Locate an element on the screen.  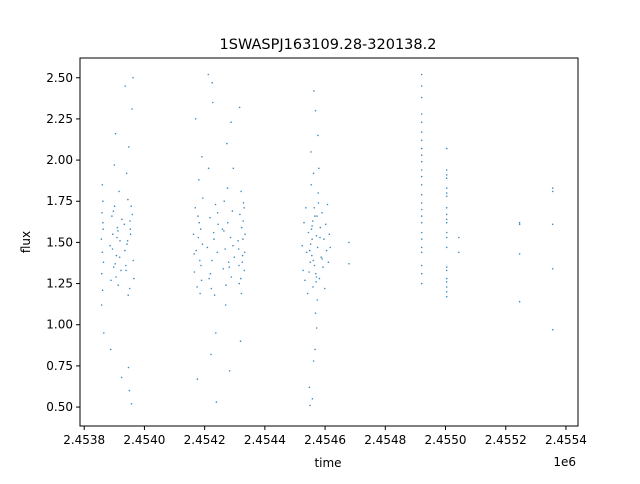
y-tick-label: 0.75 is located at coordinates (59, 366).